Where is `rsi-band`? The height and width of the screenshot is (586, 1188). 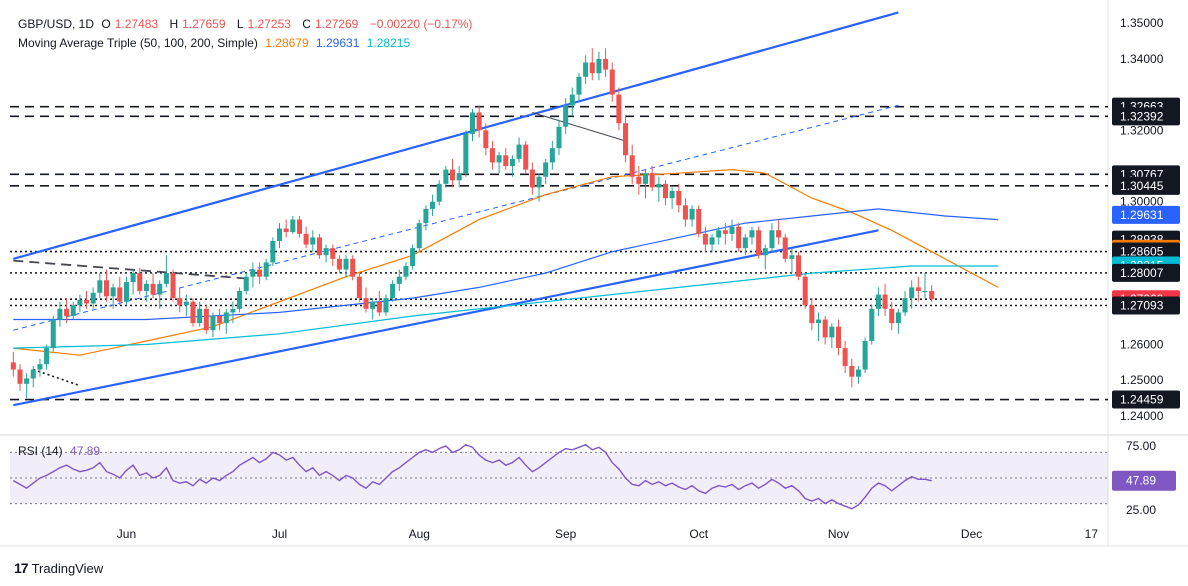
rsi-band is located at coordinates (559, 478).